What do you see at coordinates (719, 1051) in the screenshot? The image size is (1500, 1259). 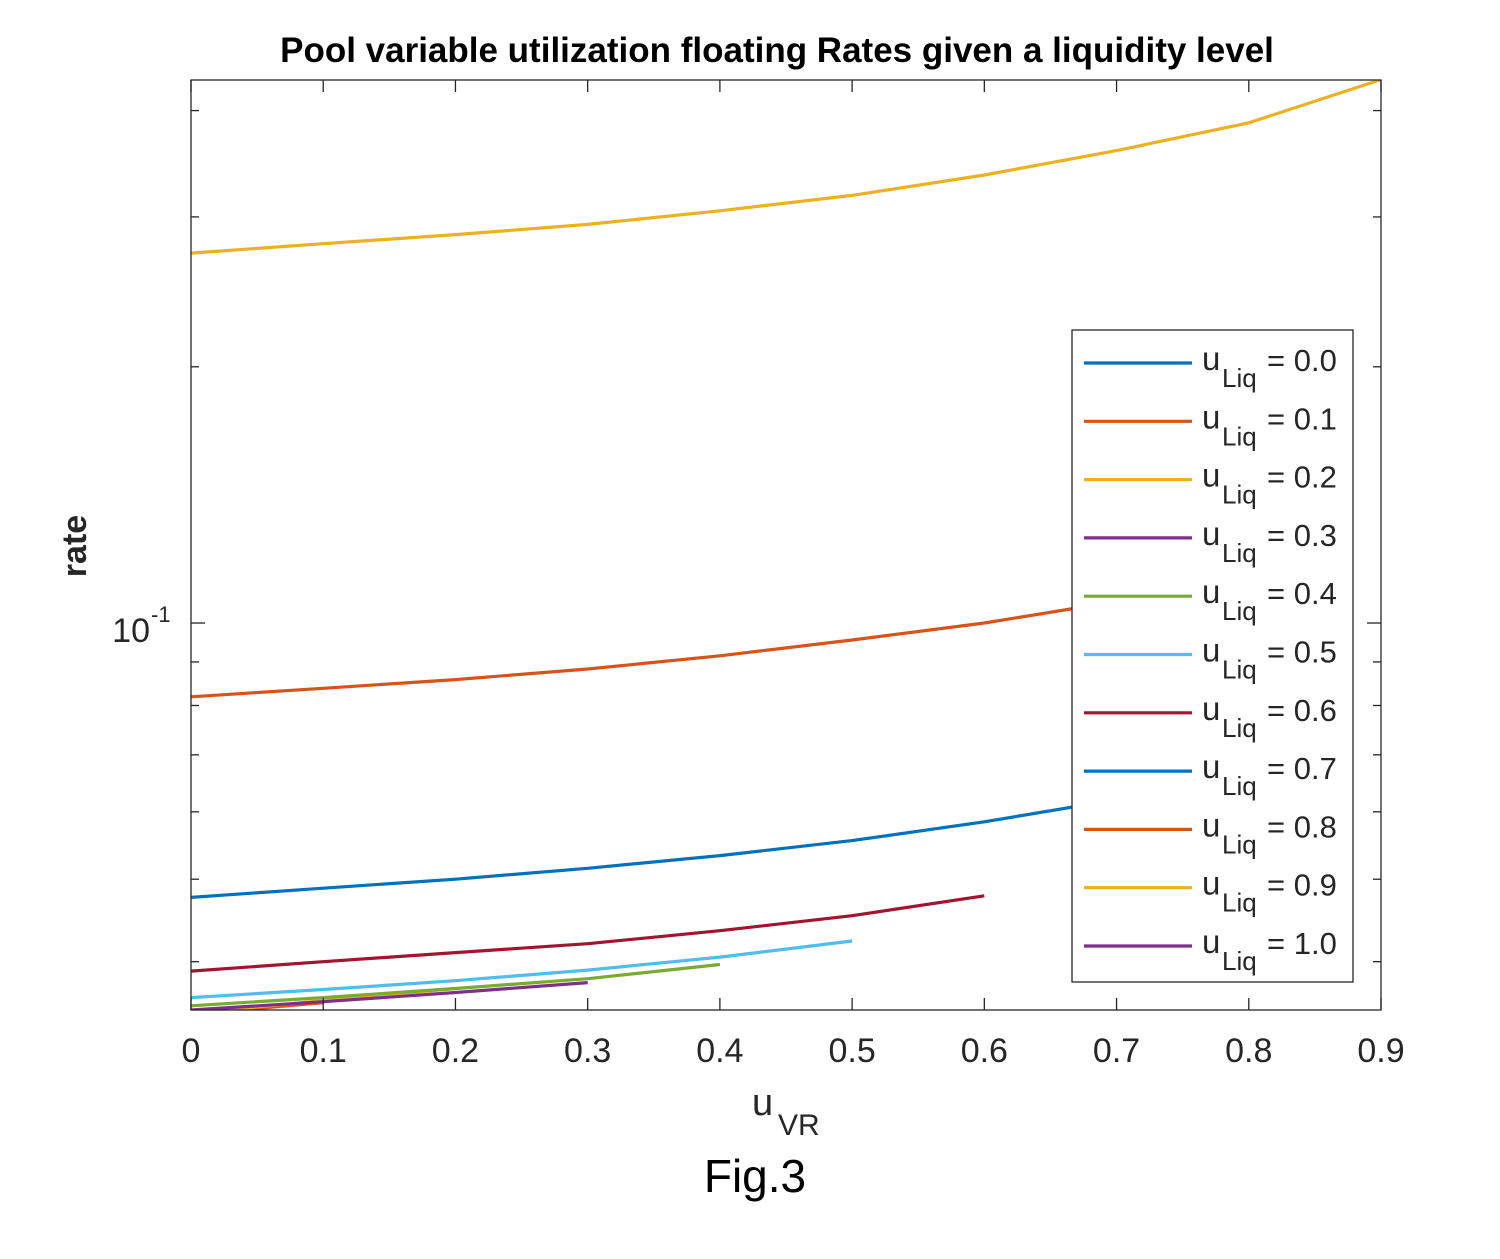 I see `x-tick-label: 0.4` at bounding box center [719, 1051].